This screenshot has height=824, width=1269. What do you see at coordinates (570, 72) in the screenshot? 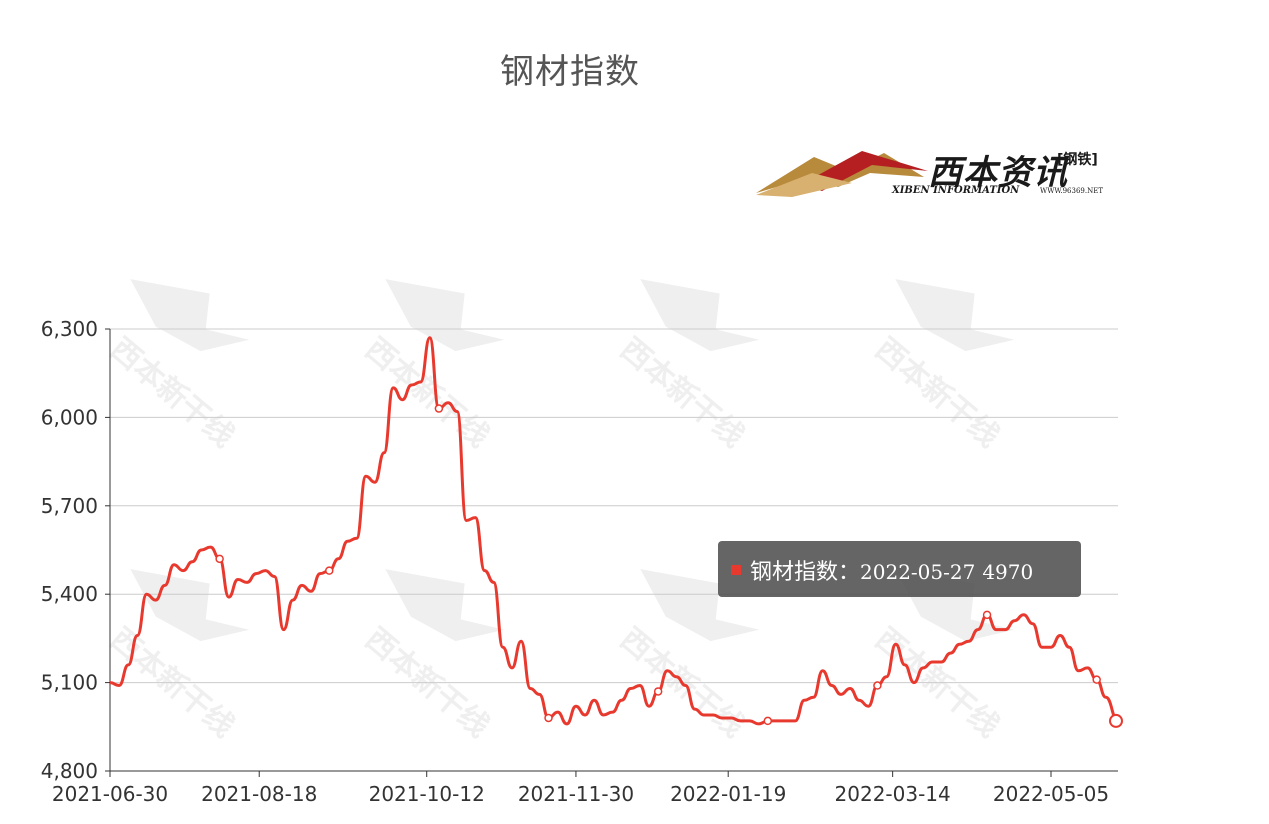
I see `chart-title: 钢材指数` at bounding box center [570, 72].